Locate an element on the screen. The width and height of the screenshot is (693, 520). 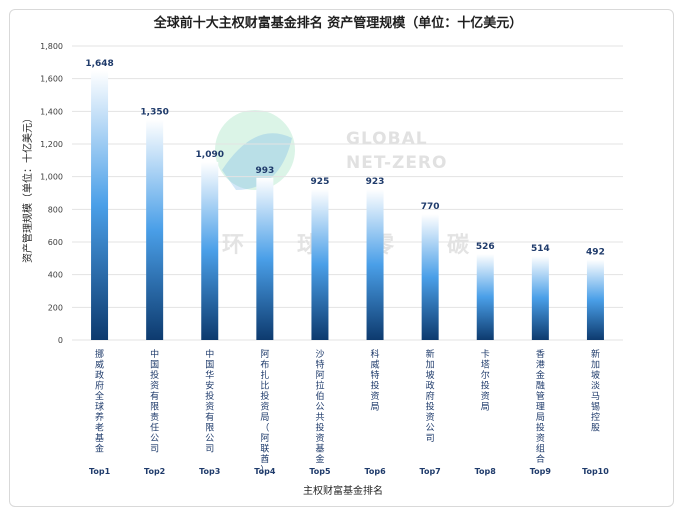
category-char: 联 is located at coordinates (264, 449).